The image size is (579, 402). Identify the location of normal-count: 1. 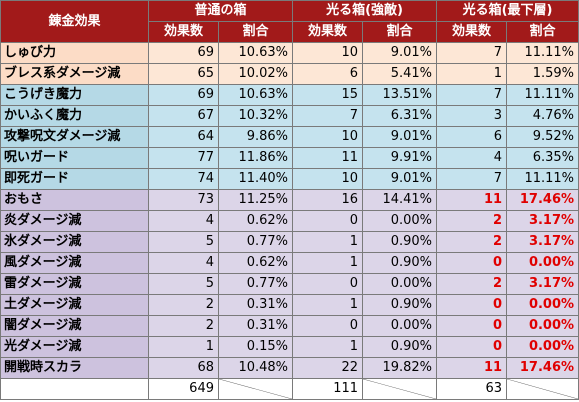
(183, 347).